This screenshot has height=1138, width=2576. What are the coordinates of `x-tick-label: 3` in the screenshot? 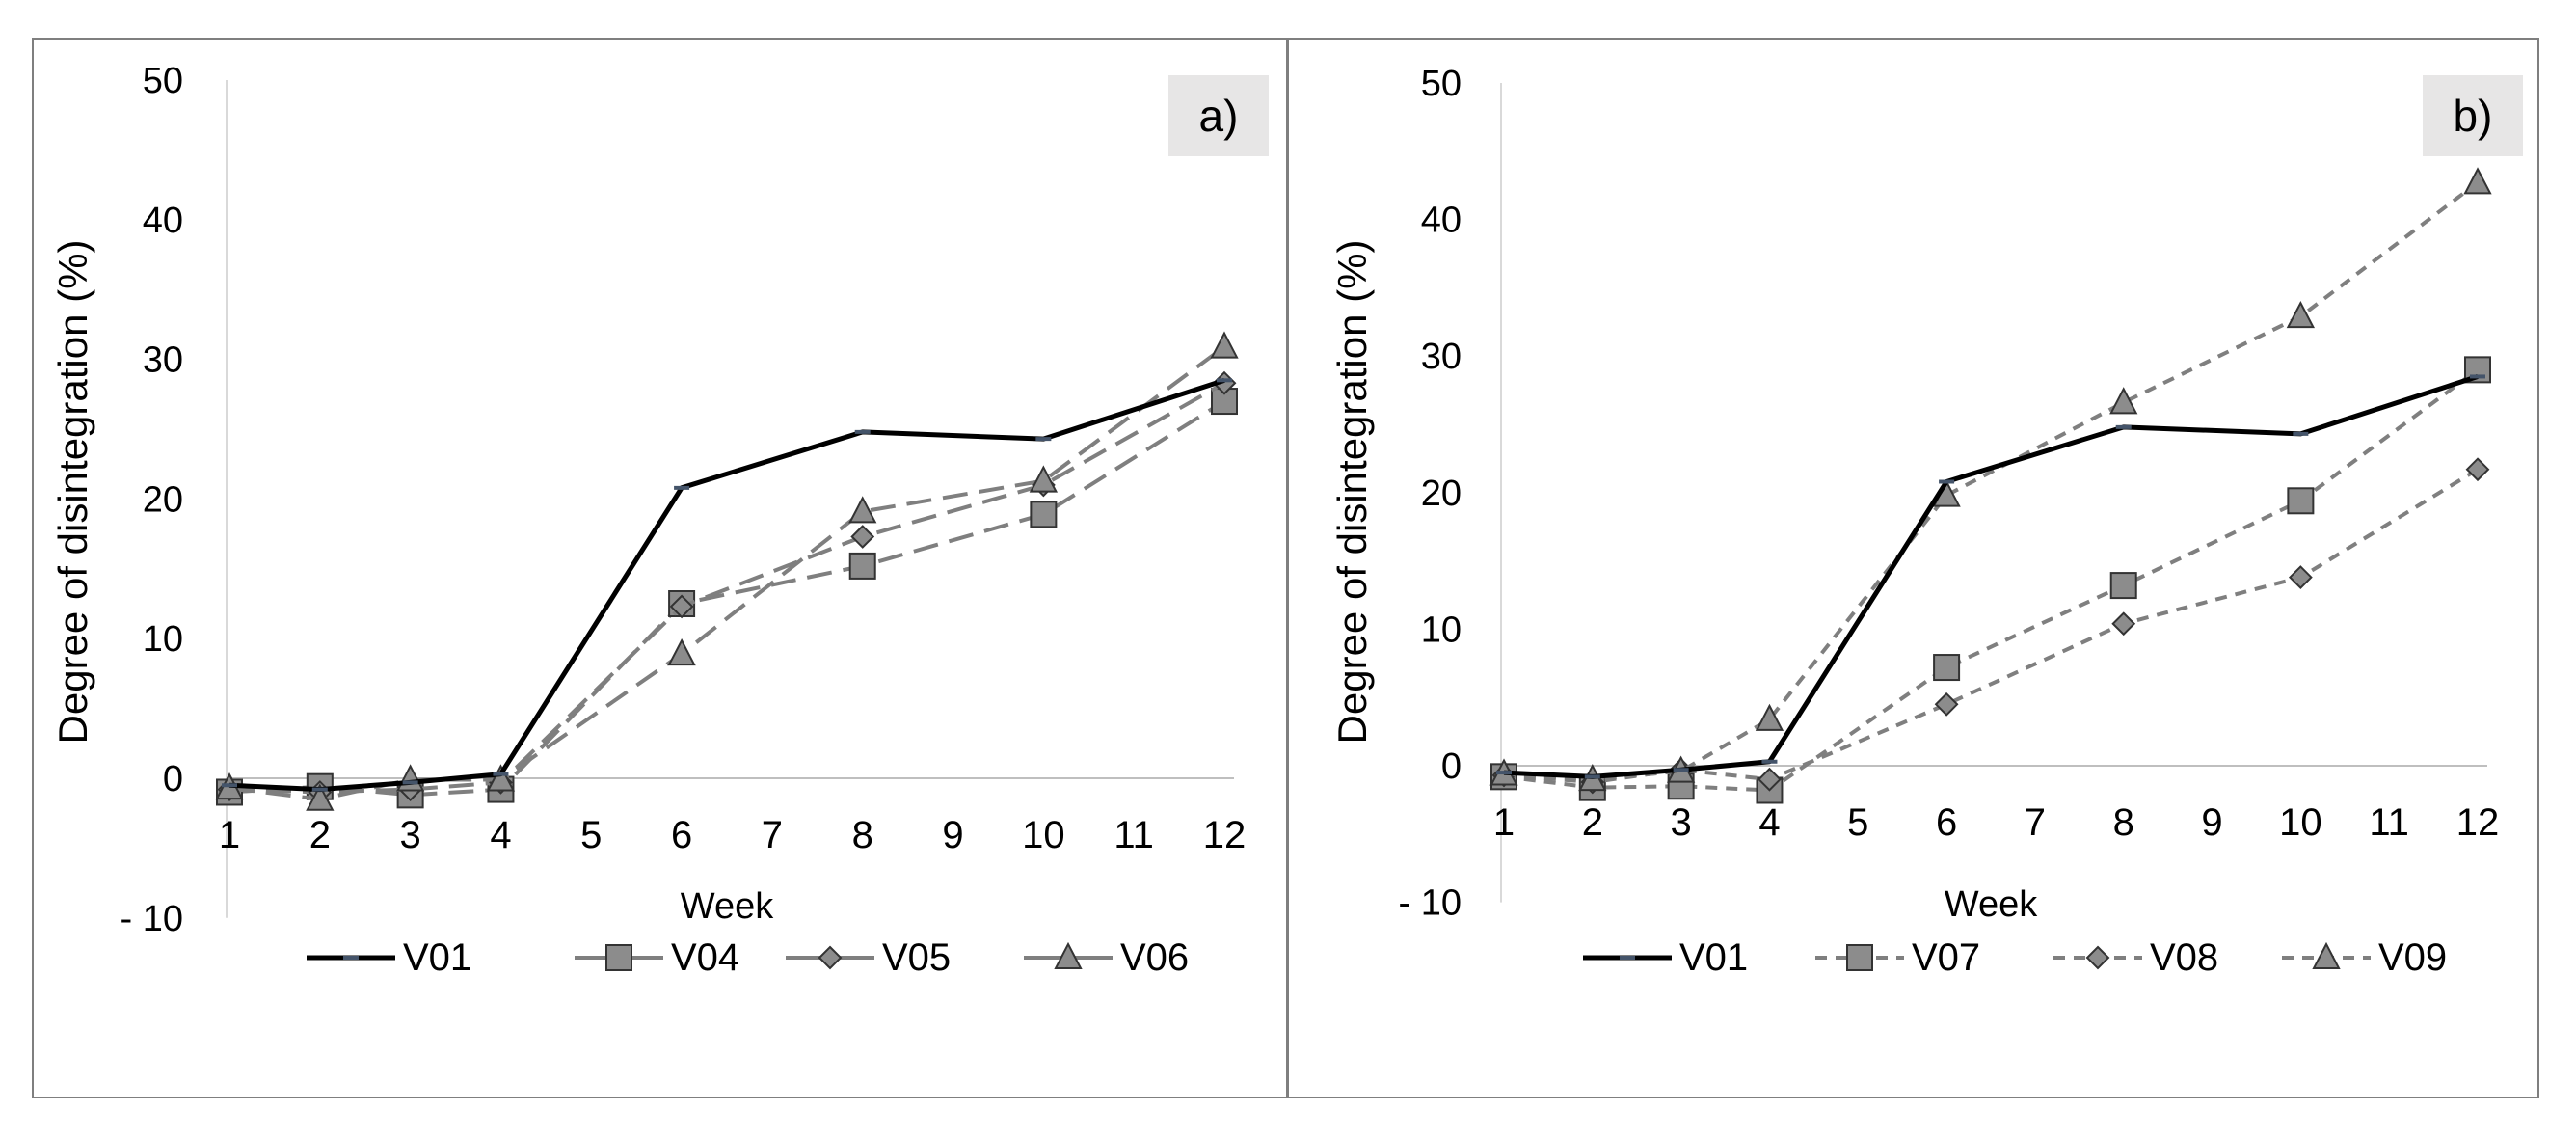 It's located at (1682, 822).